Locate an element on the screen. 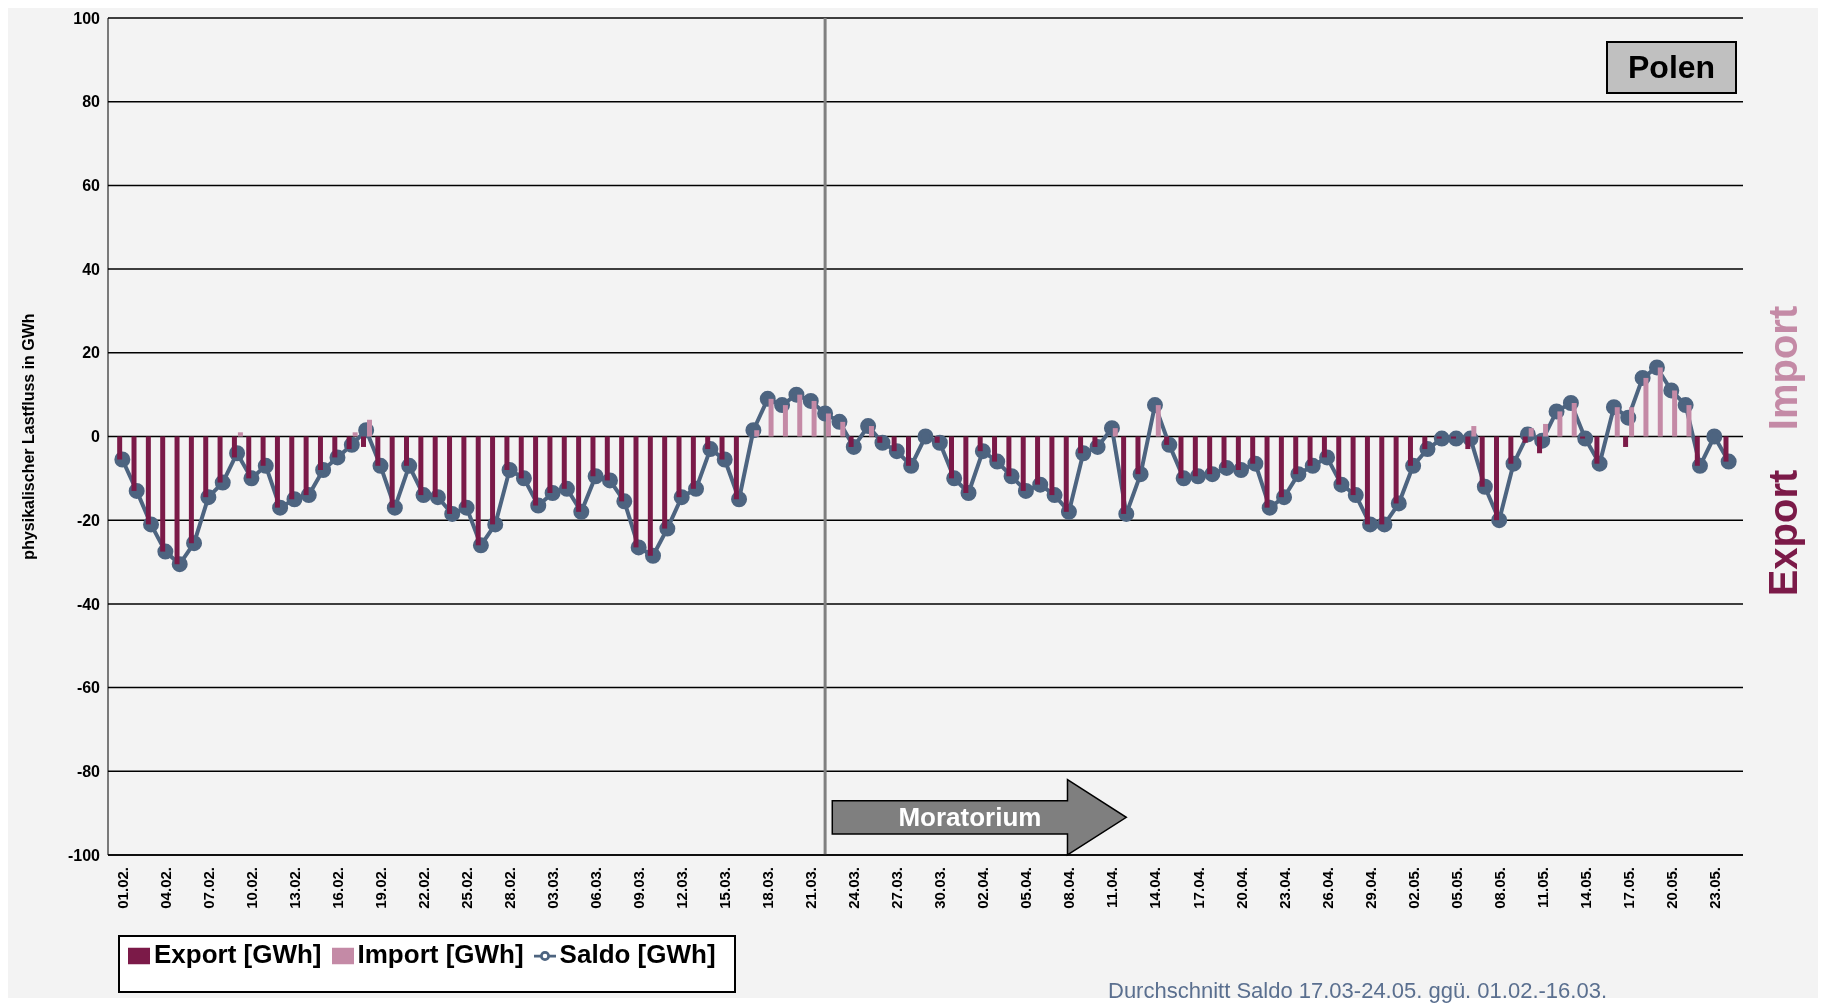 The image size is (1830, 1008). x-tick-label: 17.05. is located at coordinates (1628, 888).